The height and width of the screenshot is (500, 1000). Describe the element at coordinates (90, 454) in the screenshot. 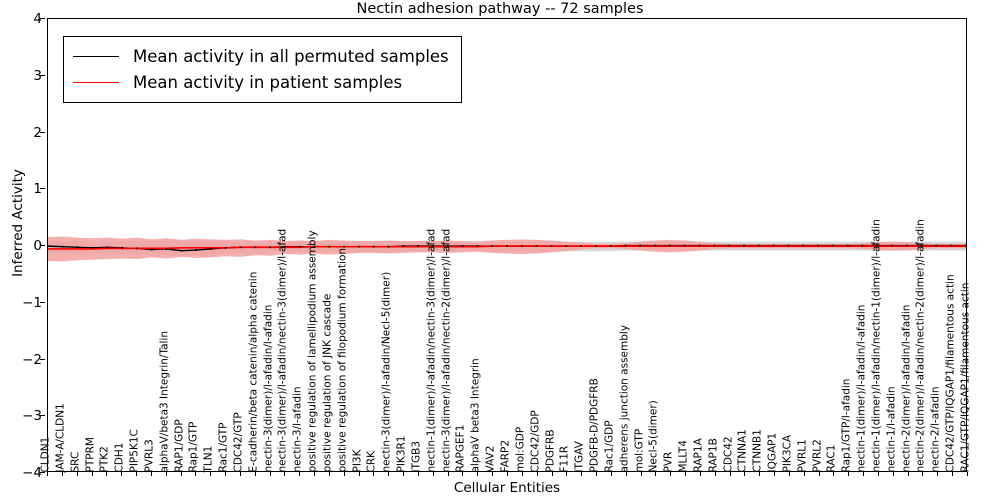

I see `x-tick-label: PTPRM` at that location.